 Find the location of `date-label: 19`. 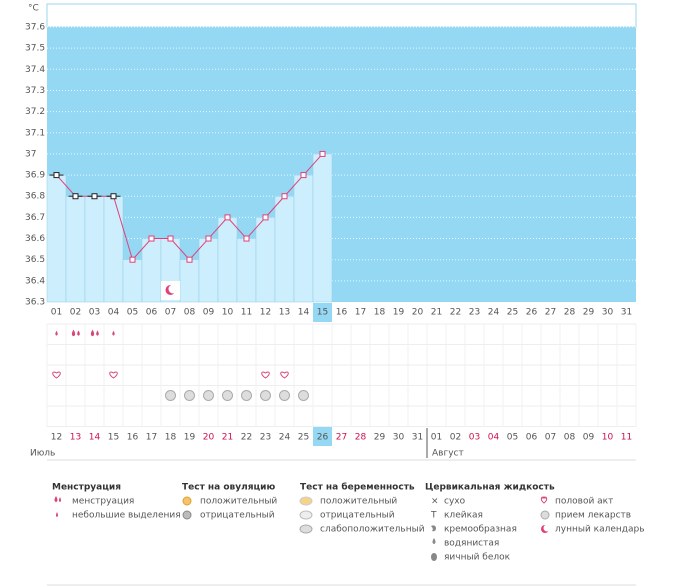

date-label: 19 is located at coordinates (190, 438).